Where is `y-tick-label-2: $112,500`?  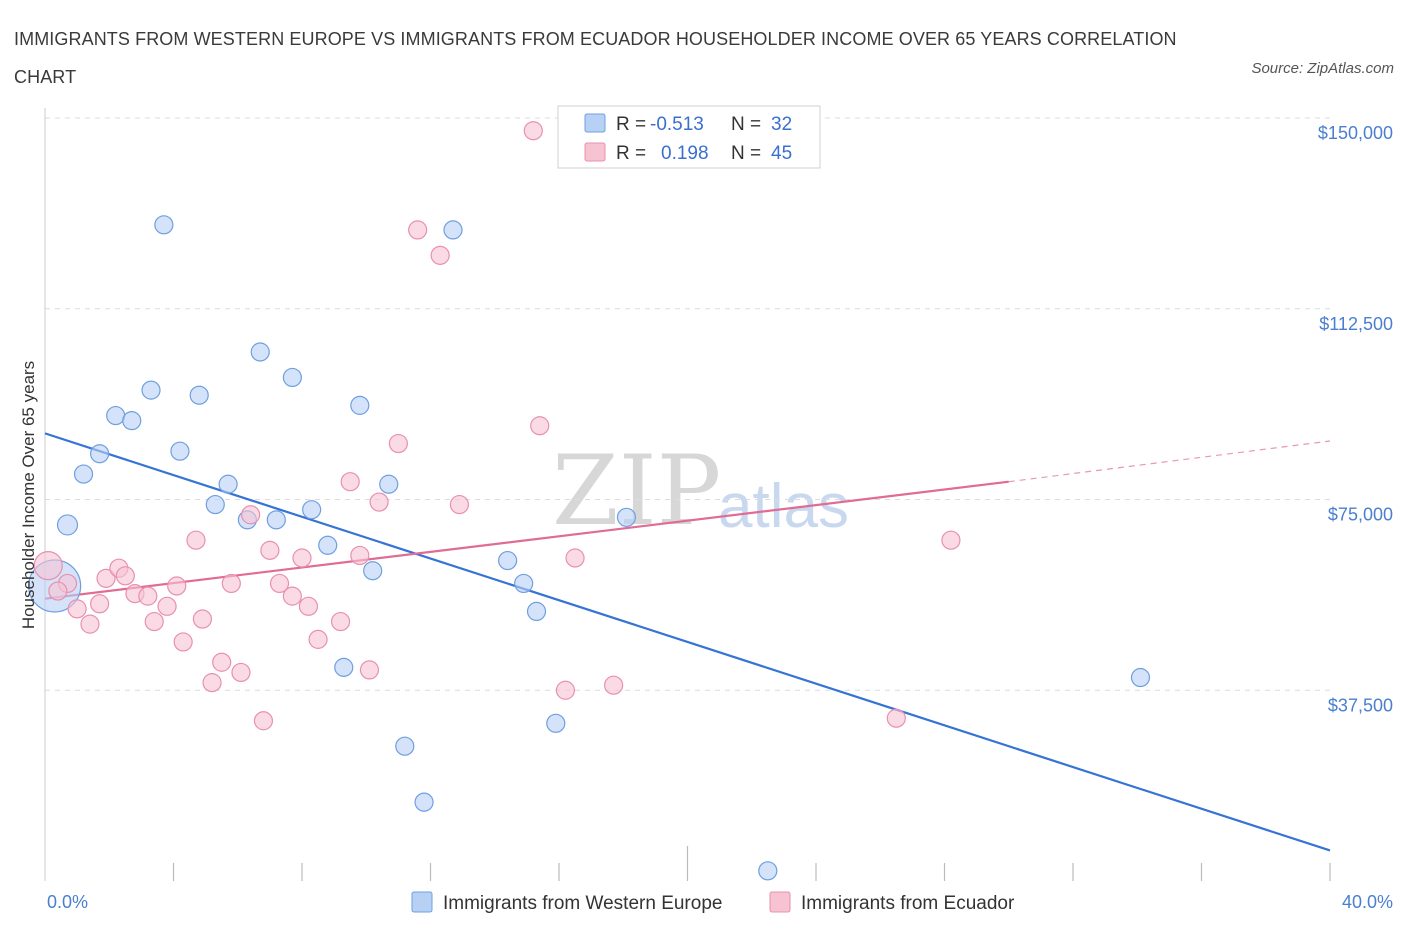
y-tick-label-2: $112,500 is located at coordinates (1356, 324).